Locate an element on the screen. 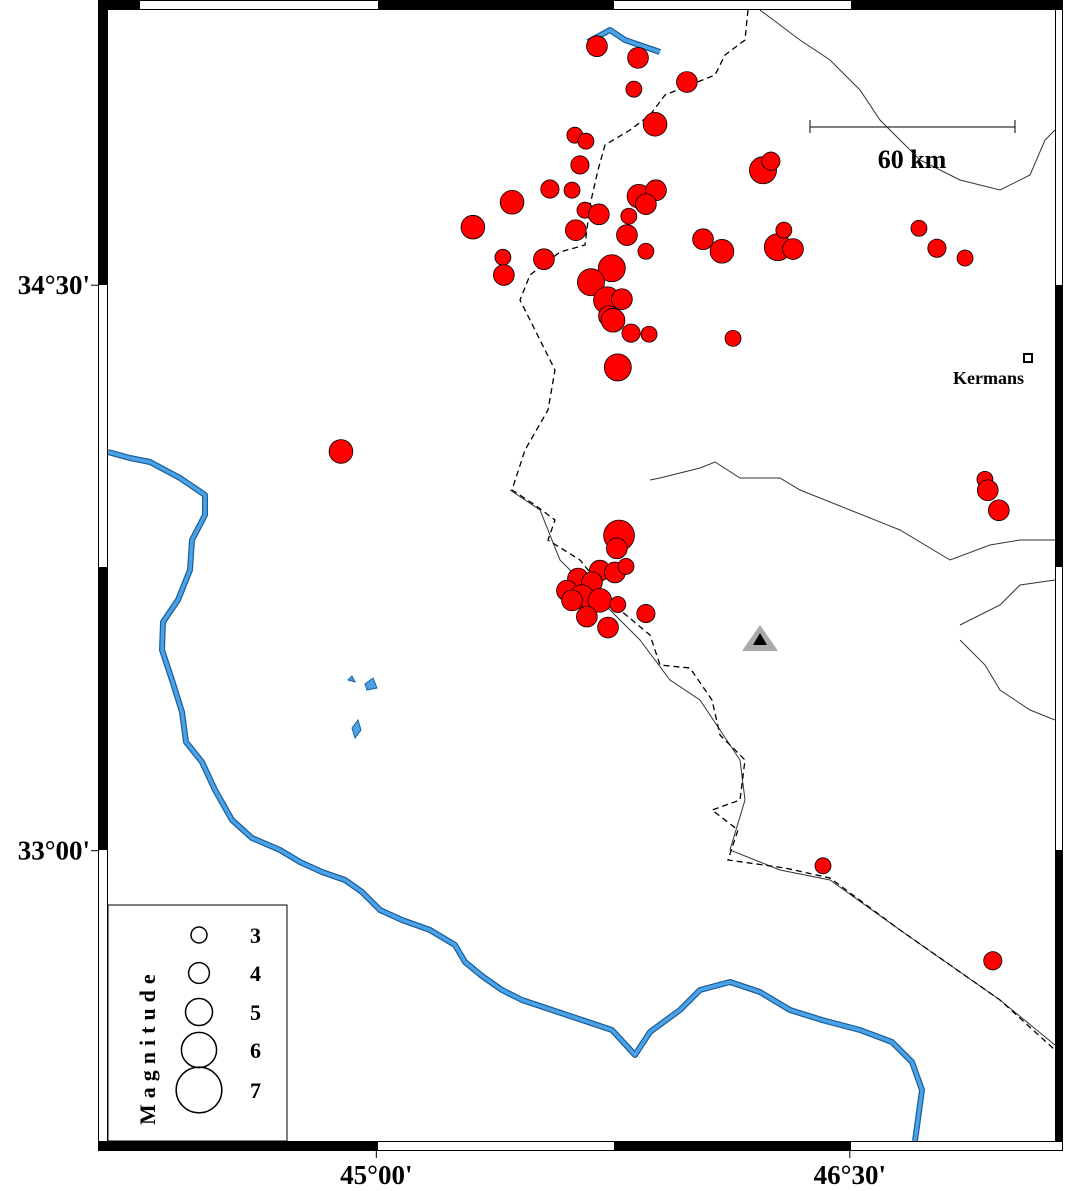 The image size is (1066, 1191). scale-label: 60 km is located at coordinates (912, 159).